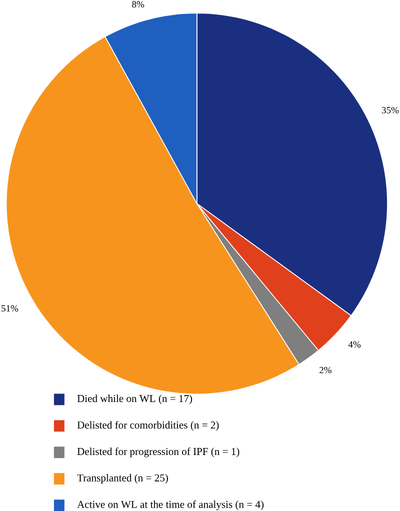  What do you see at coordinates (326, 370) in the screenshot?
I see `data-label: 2%` at bounding box center [326, 370].